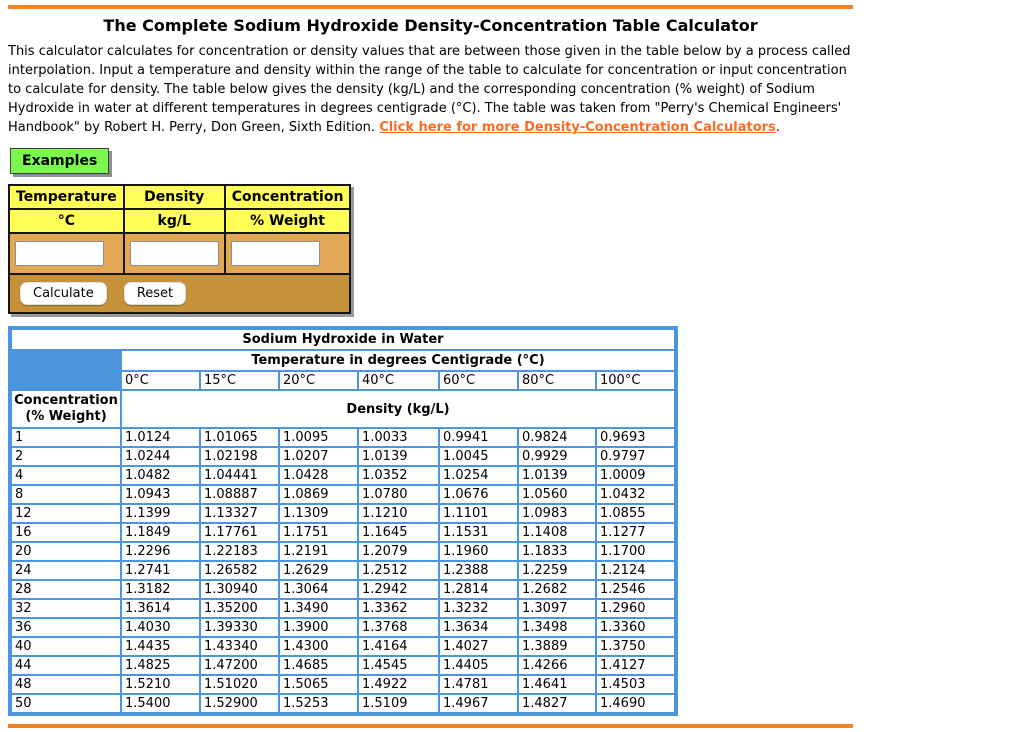 Image resolution: width=1024 pixels, height=732 pixels. What do you see at coordinates (478, 532) in the screenshot?
I see `density-cell: 1.1531` at bounding box center [478, 532].